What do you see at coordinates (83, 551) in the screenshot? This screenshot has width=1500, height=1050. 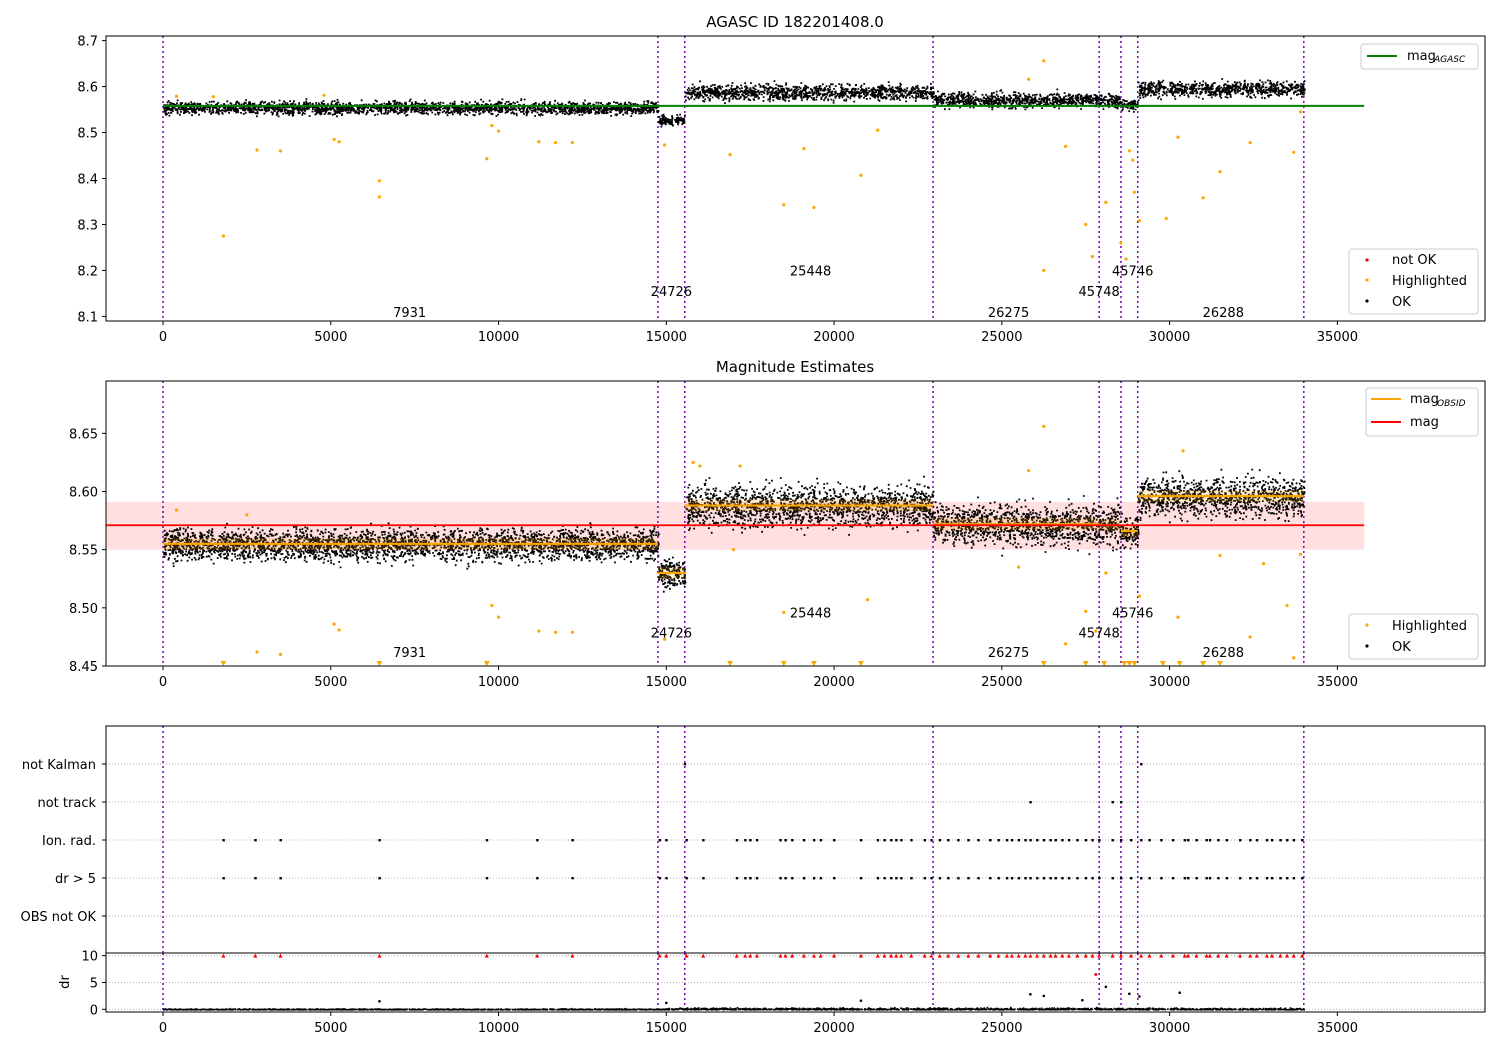 I see `y-tick-label: 8.55` at bounding box center [83, 551].